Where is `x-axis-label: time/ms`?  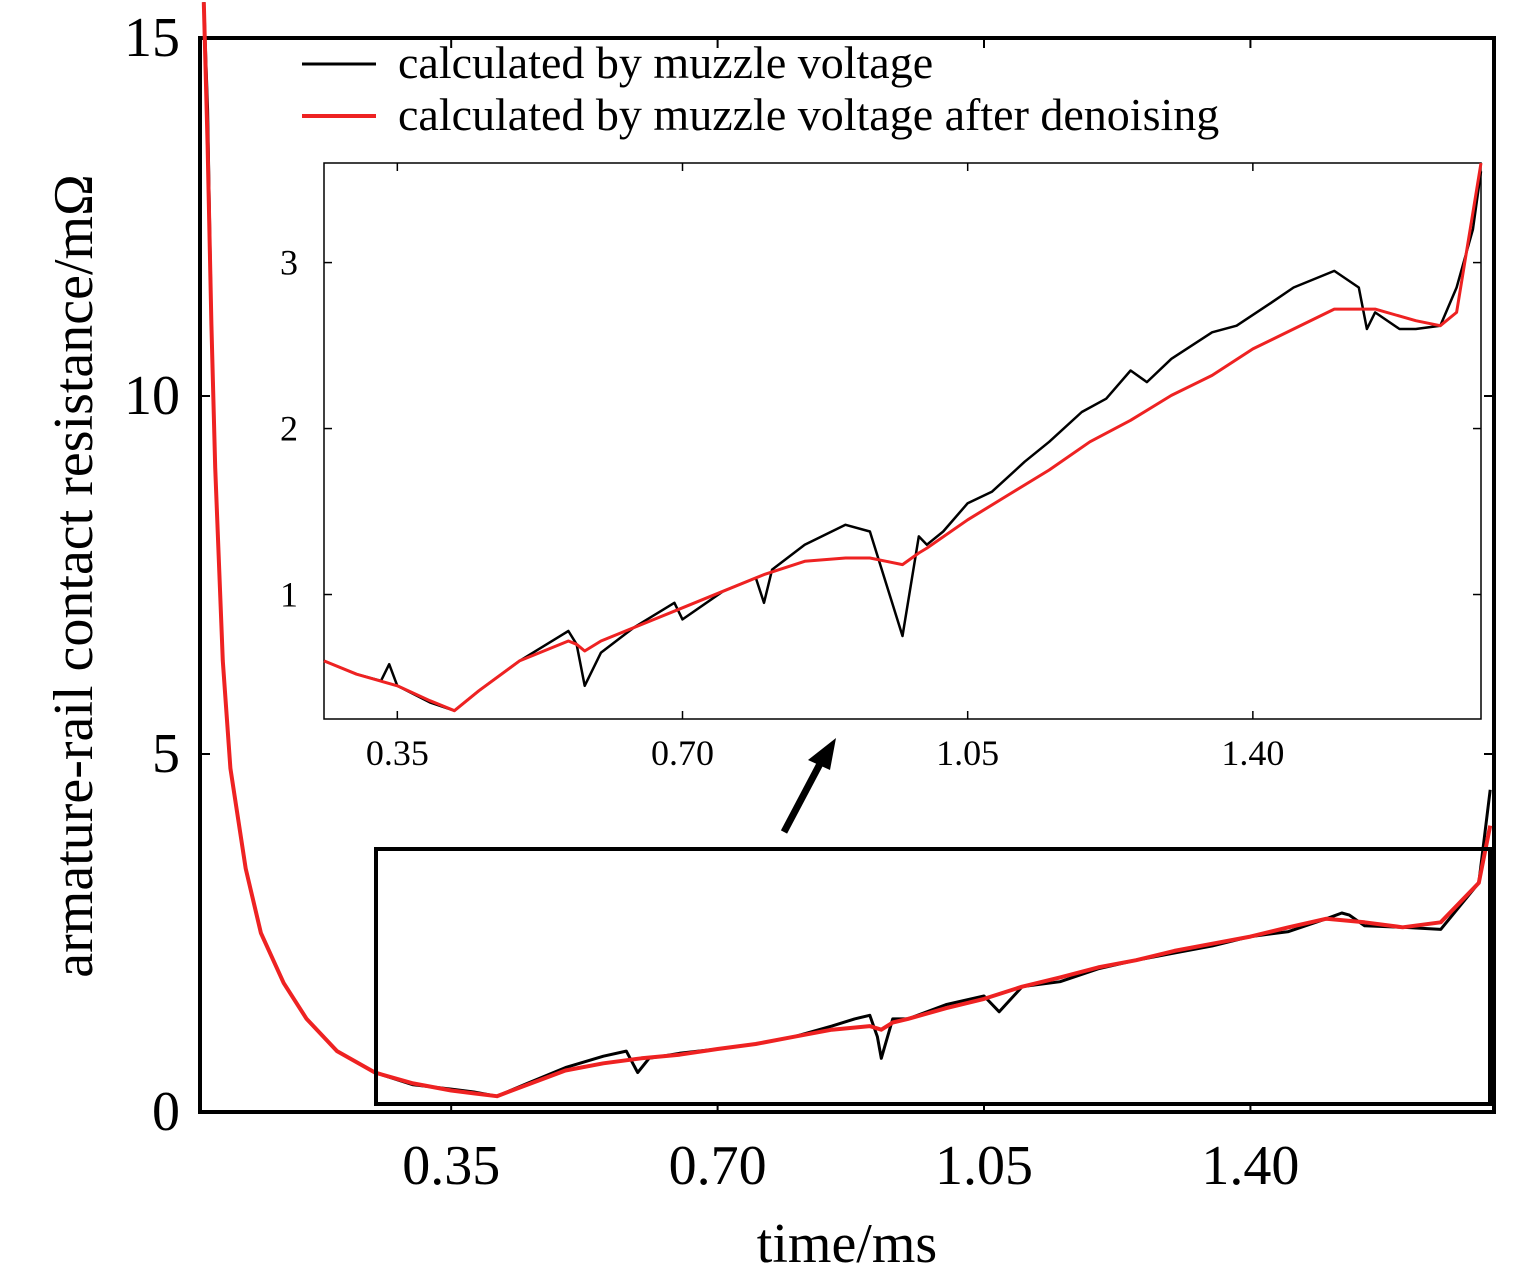 x-axis-label: time/ms is located at coordinates (847, 1244).